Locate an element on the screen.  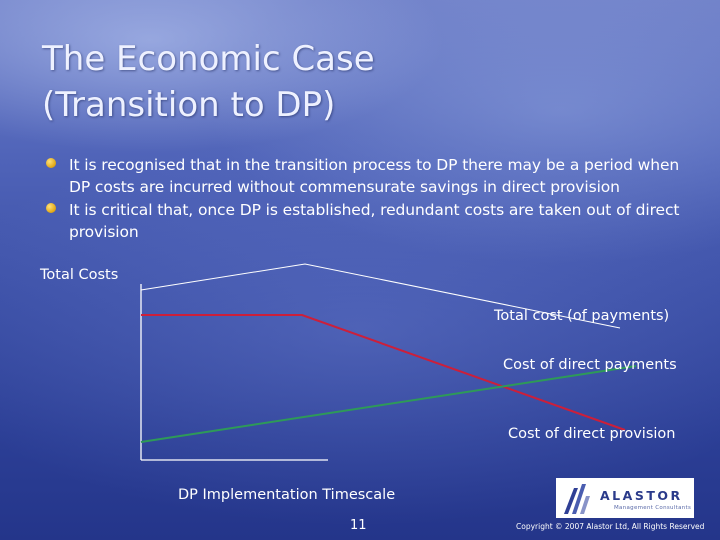
total-cost-line is located at coordinates (380, 296).